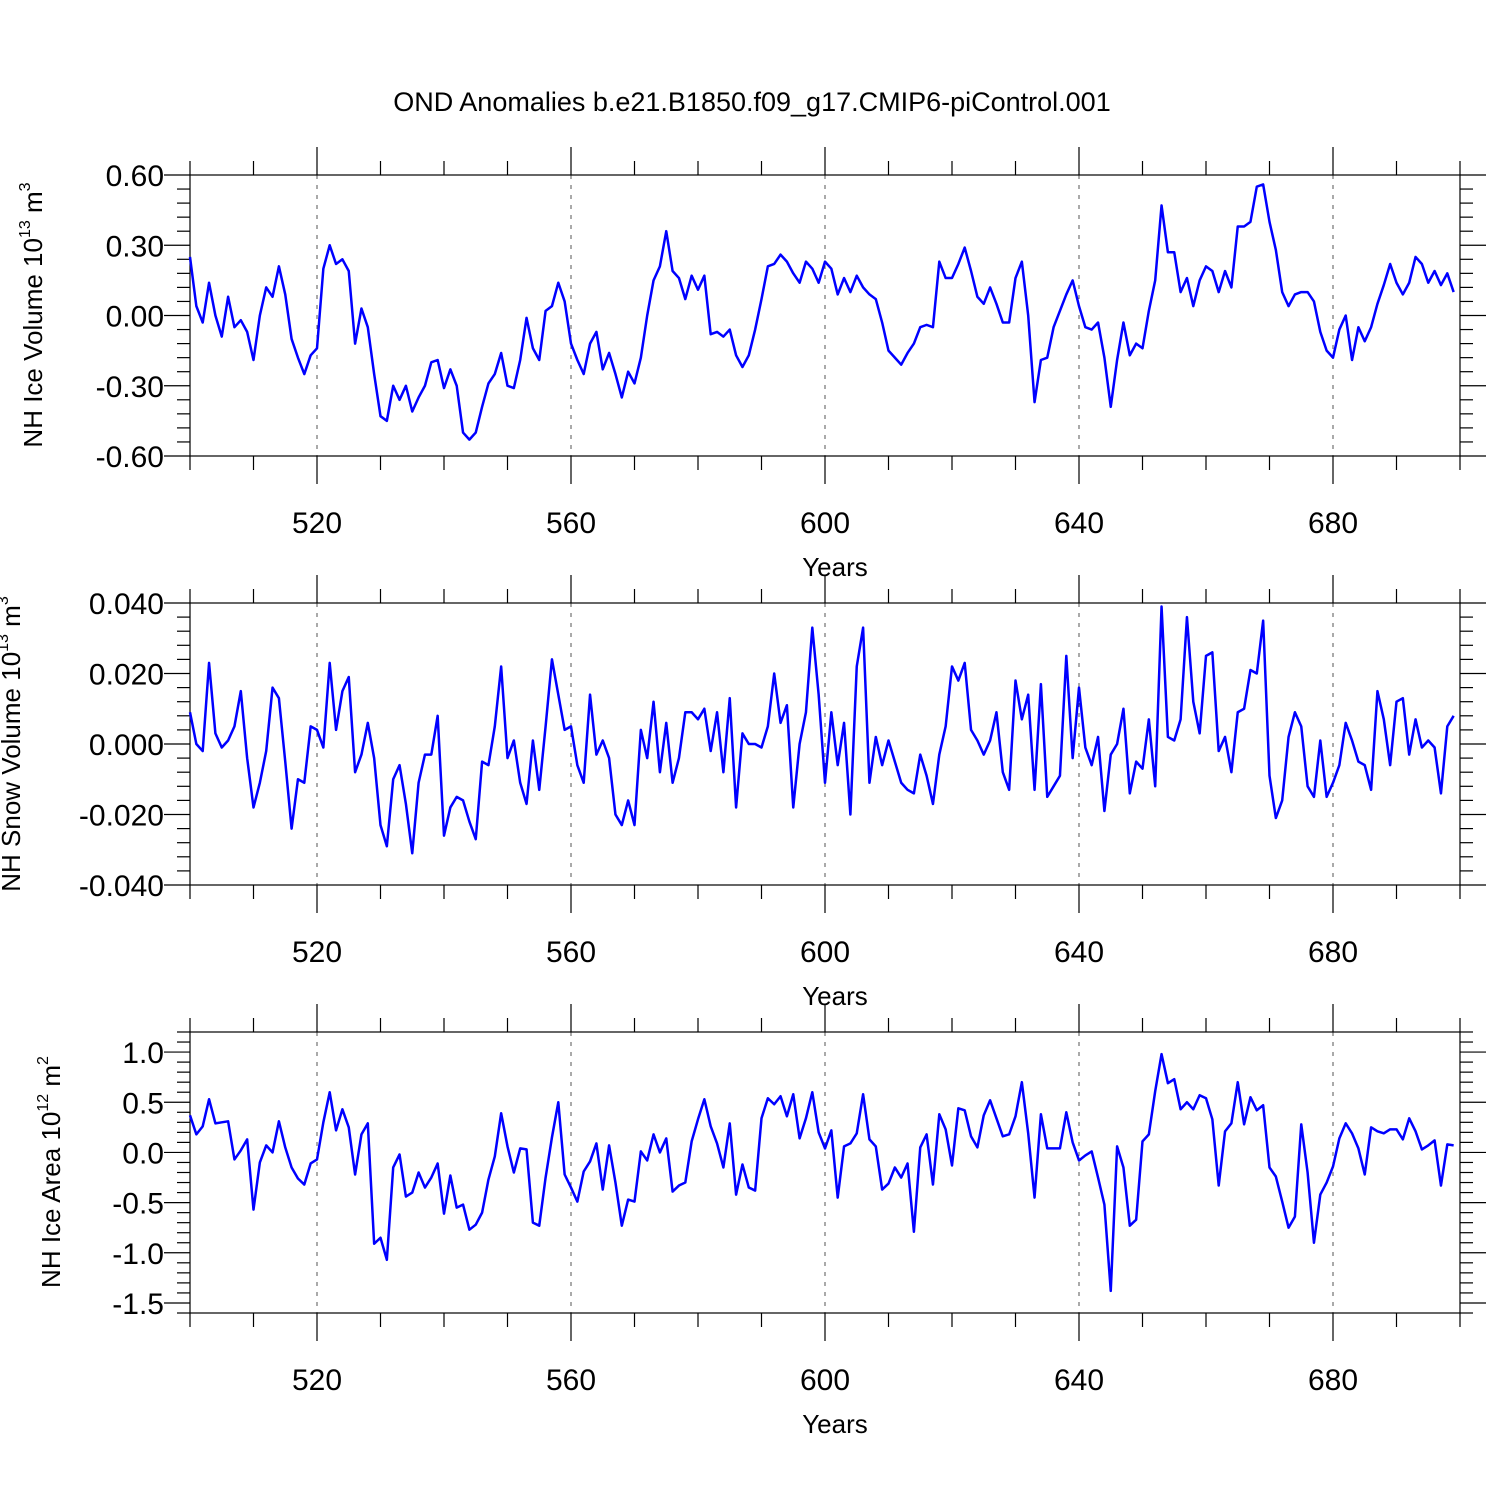  I want to click on y-tick-label: -0.30, so click(130, 387).